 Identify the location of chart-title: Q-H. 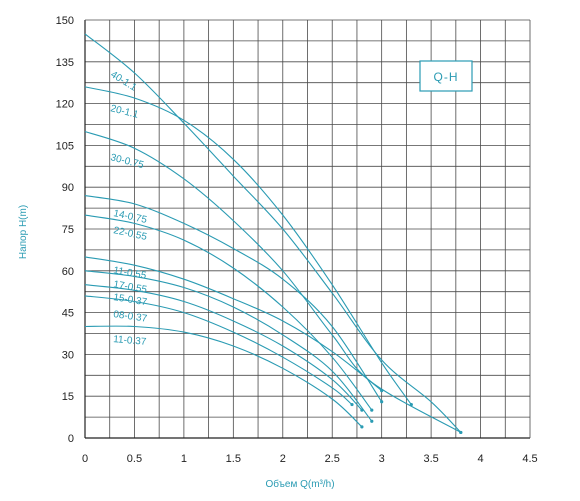
(446, 77).